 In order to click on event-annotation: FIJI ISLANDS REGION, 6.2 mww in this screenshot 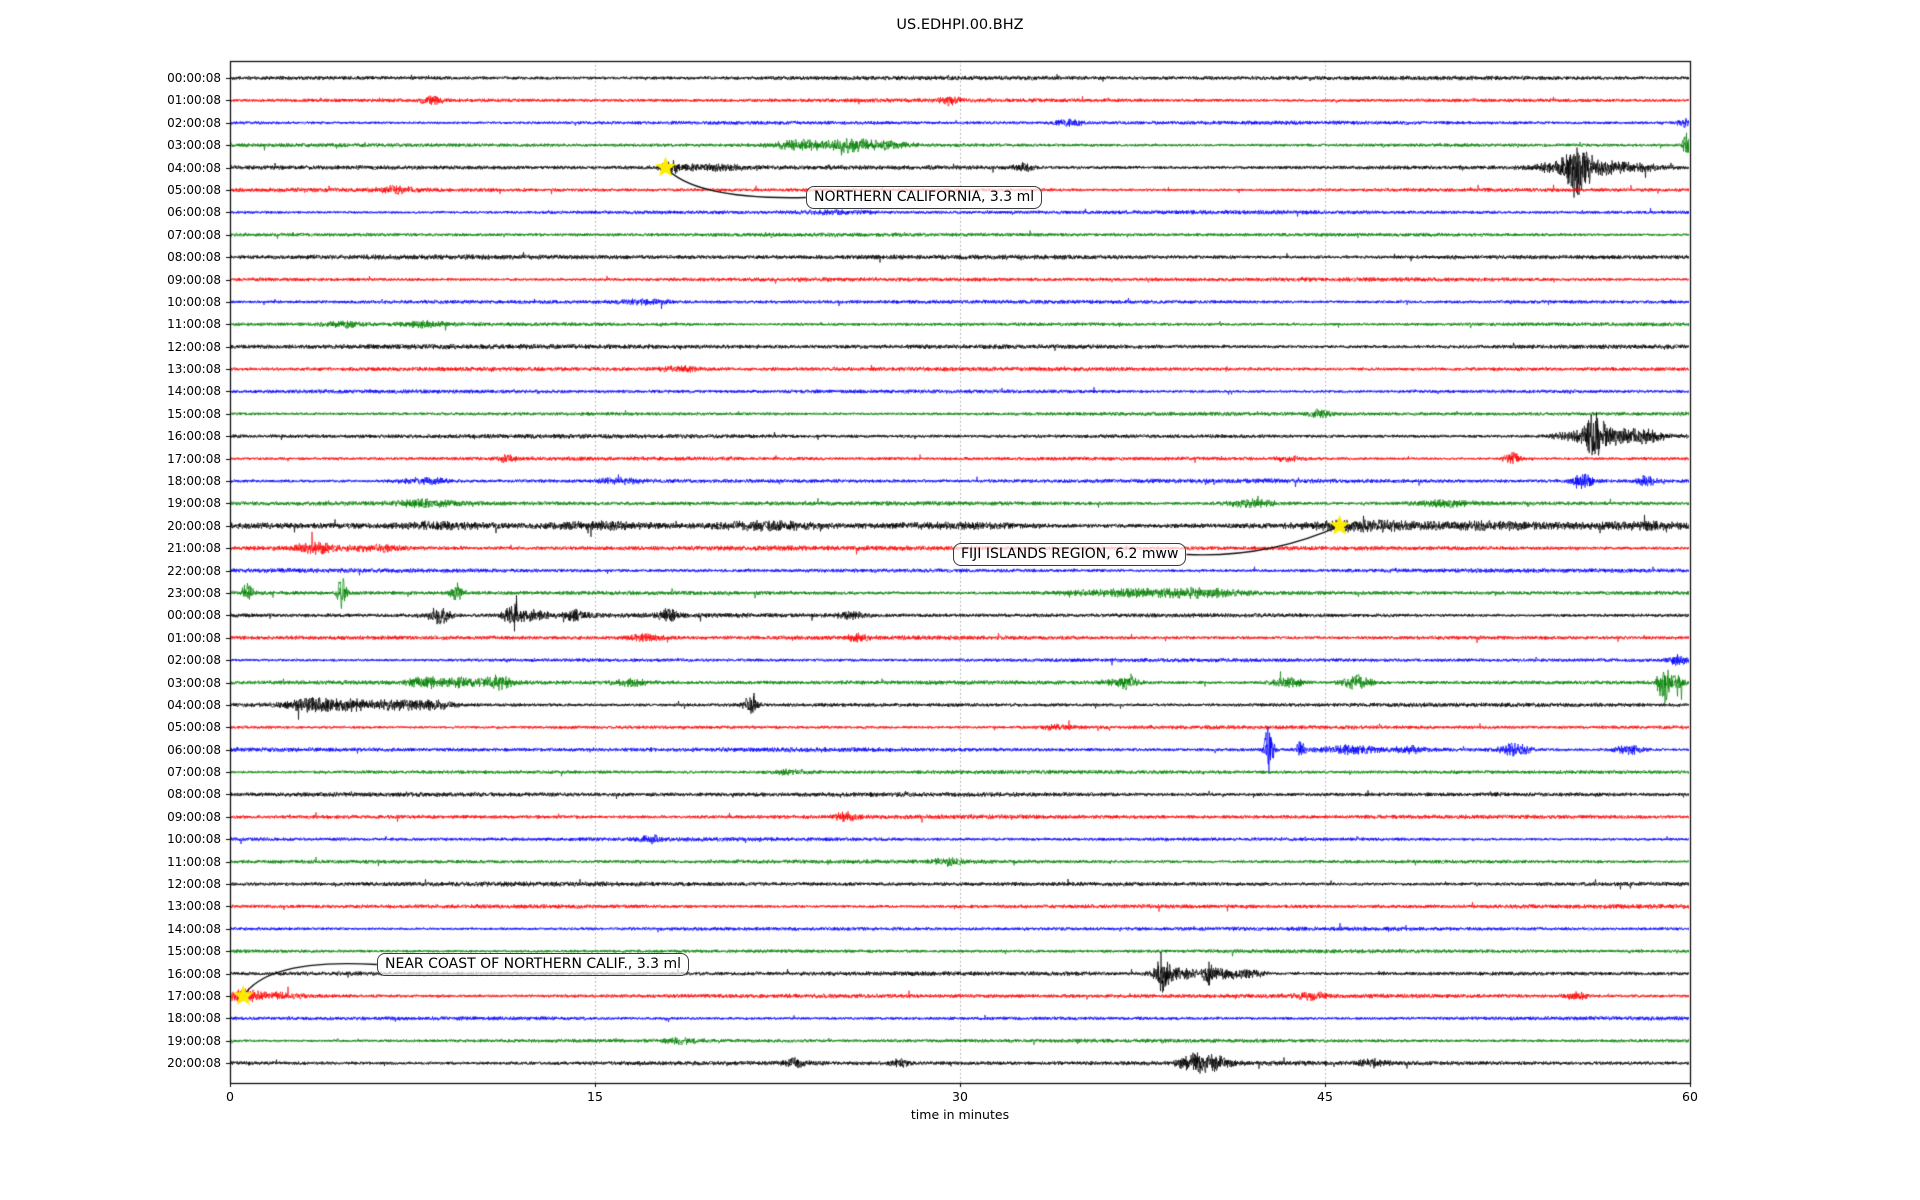, I will do `click(1070, 555)`.